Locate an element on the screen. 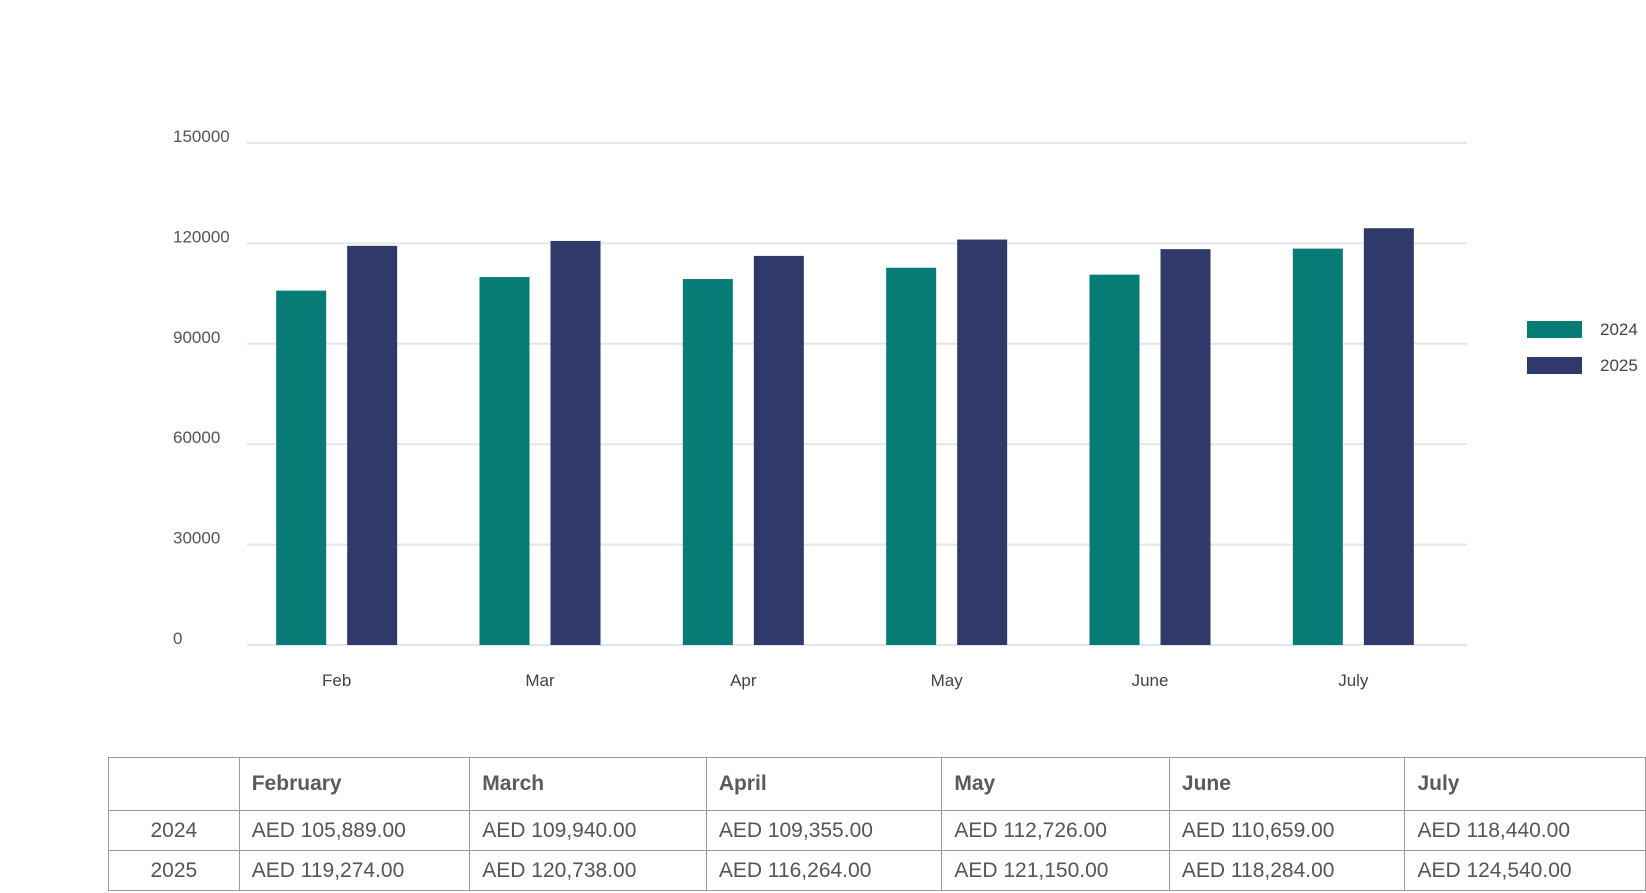  bar-2025-apr is located at coordinates (778, 450).